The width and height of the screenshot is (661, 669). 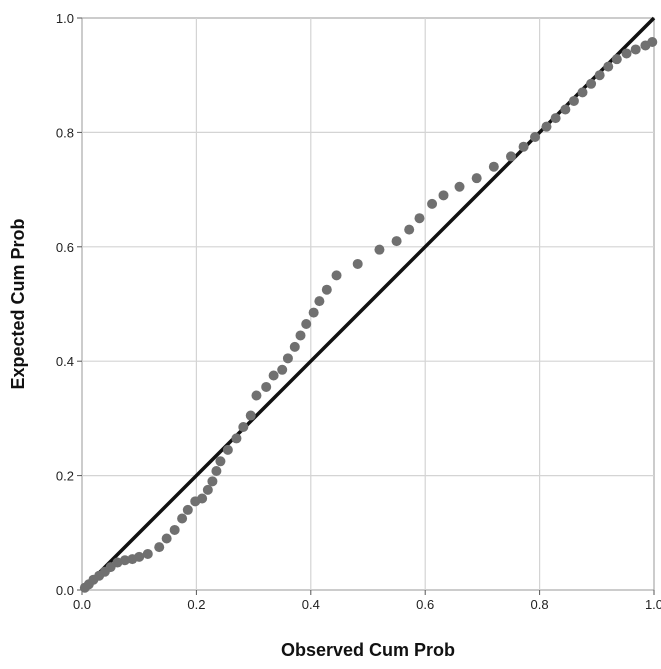 What do you see at coordinates (367, 601) in the screenshot?
I see `x-axis-ticks: 0.0 0.2 0.4 0.6 0.8 1.0` at bounding box center [367, 601].